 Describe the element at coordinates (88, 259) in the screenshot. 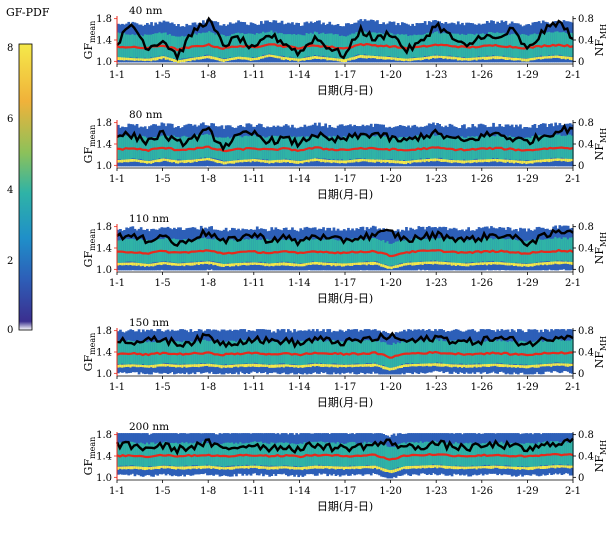

I see `y-axis-label-main: GF` at that location.